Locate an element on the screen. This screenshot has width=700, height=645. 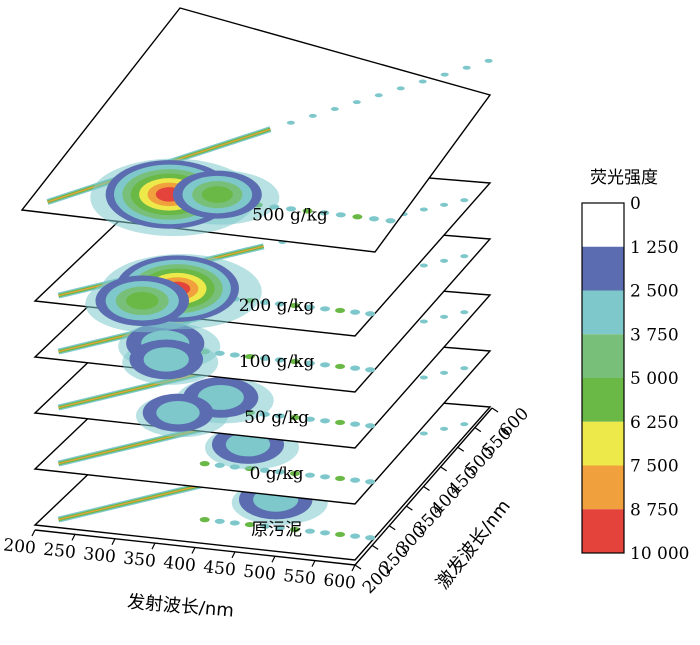
x-tick-label: 450 is located at coordinates (219, 568).